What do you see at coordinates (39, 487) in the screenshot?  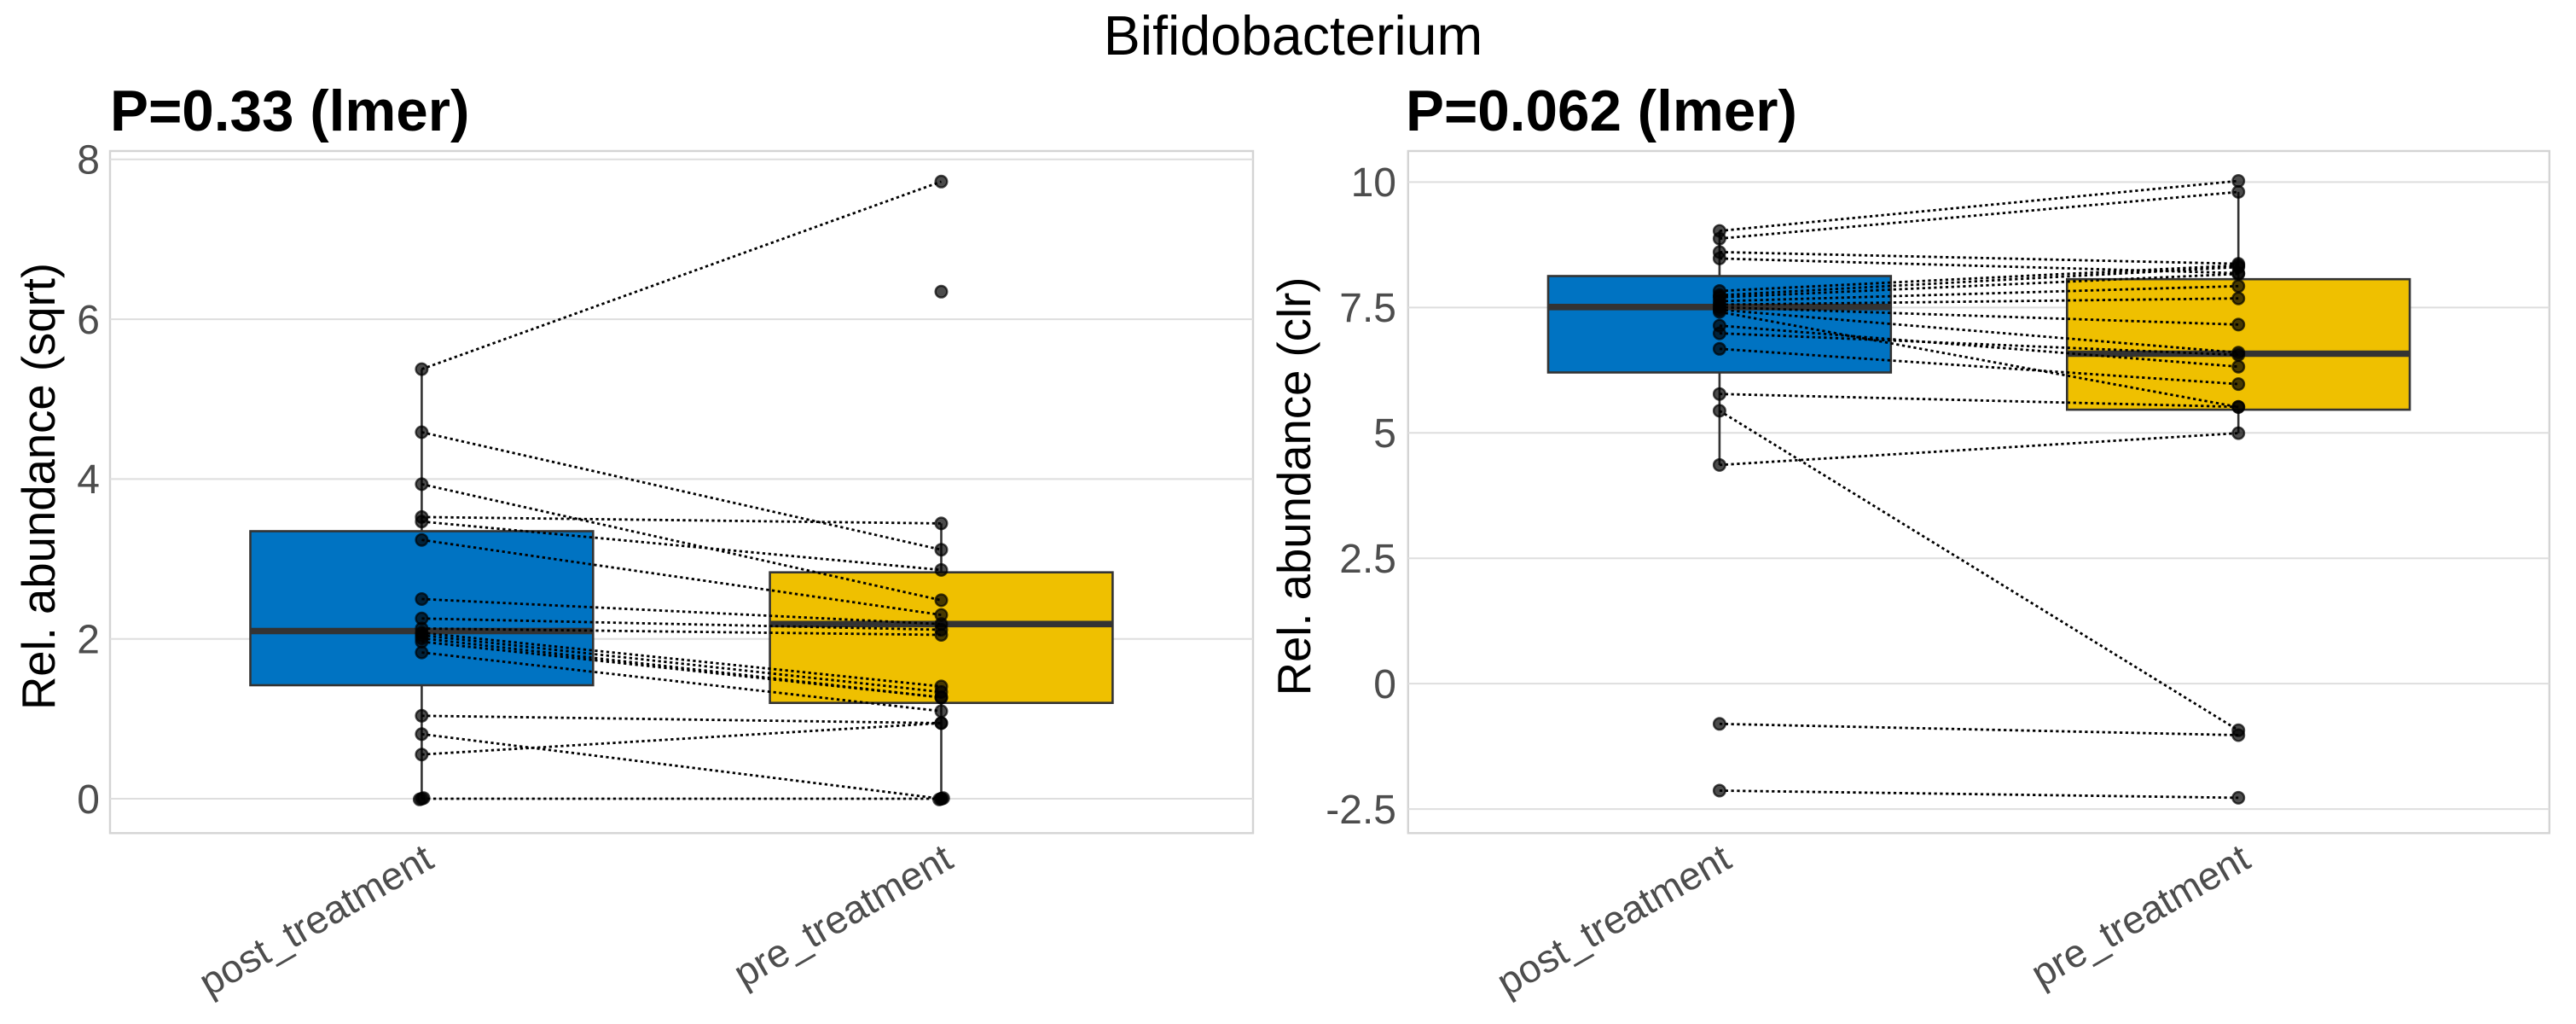 I see `svg-text: Rel. abundance (sqrt)` at bounding box center [39, 487].